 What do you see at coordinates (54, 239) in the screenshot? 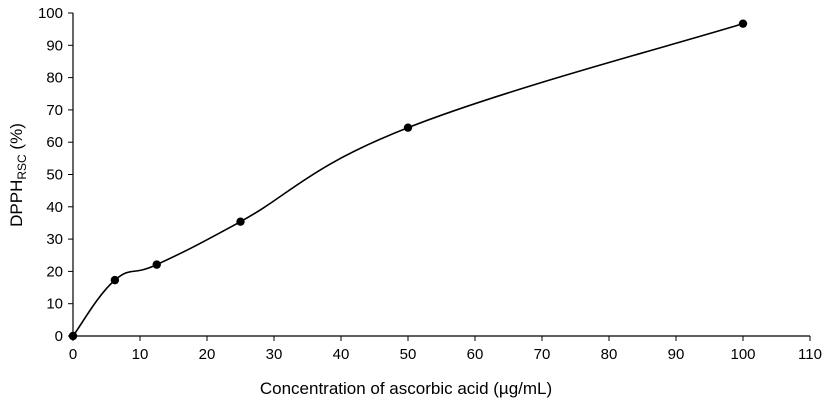
I see `y-tick-label: 30` at bounding box center [54, 239].